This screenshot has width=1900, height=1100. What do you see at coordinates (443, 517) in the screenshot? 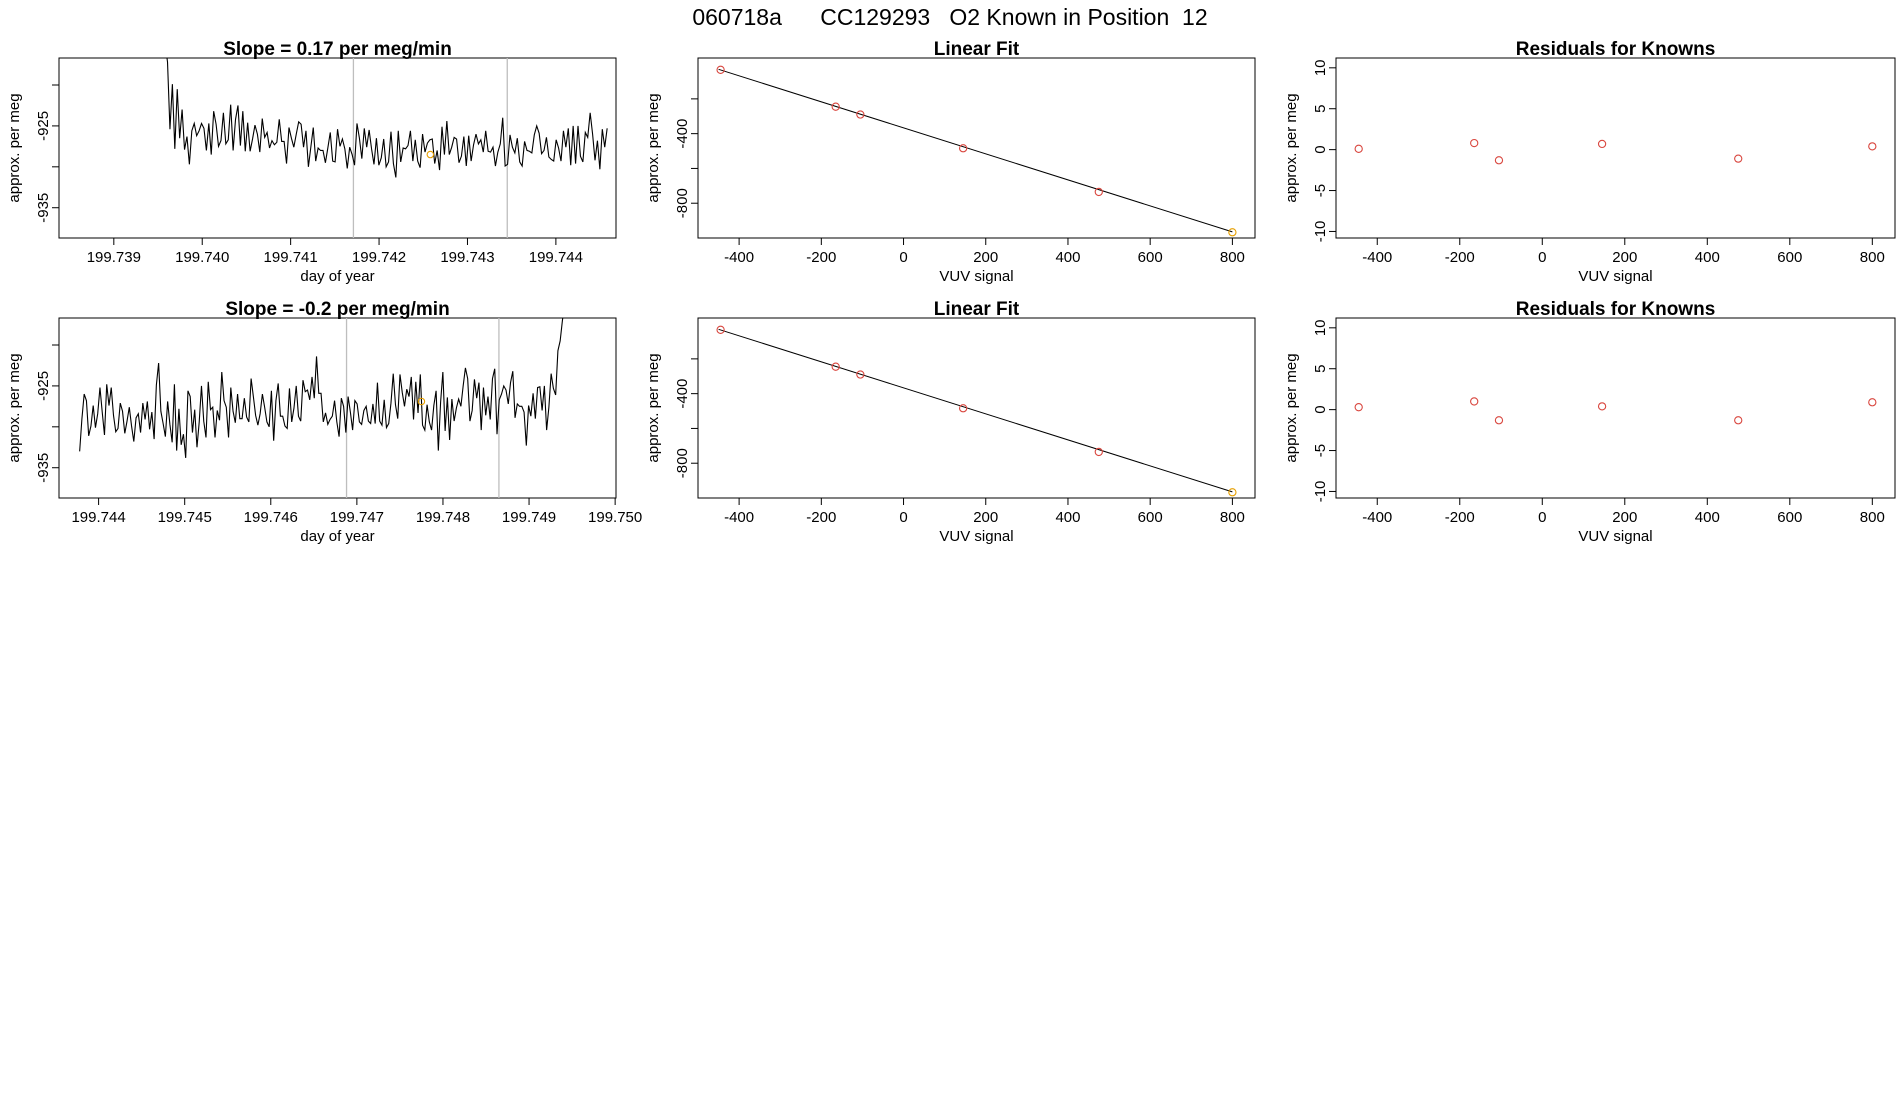
I see `x-tick-label: 199.748` at bounding box center [443, 517].